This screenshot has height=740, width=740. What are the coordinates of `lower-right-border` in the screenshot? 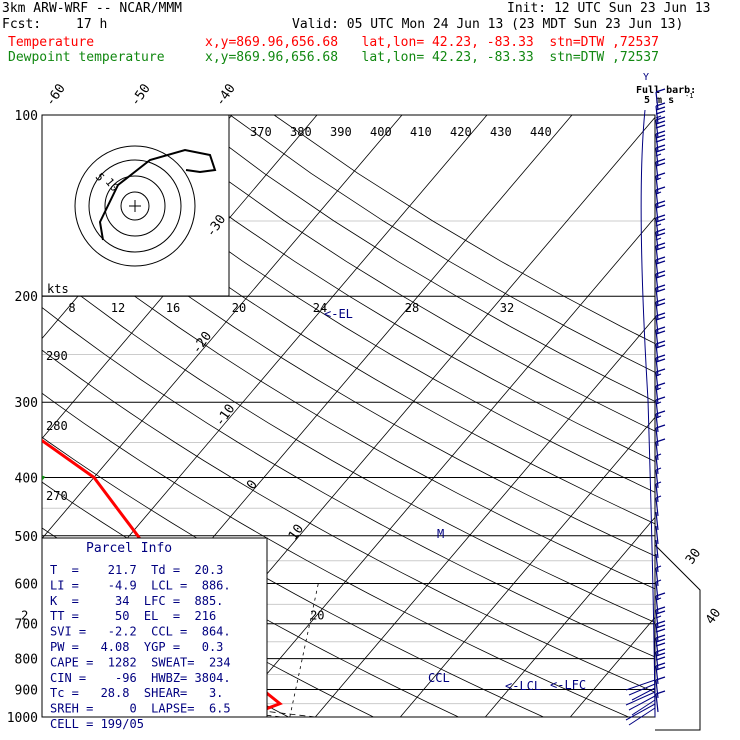 It's located at (677, 637).